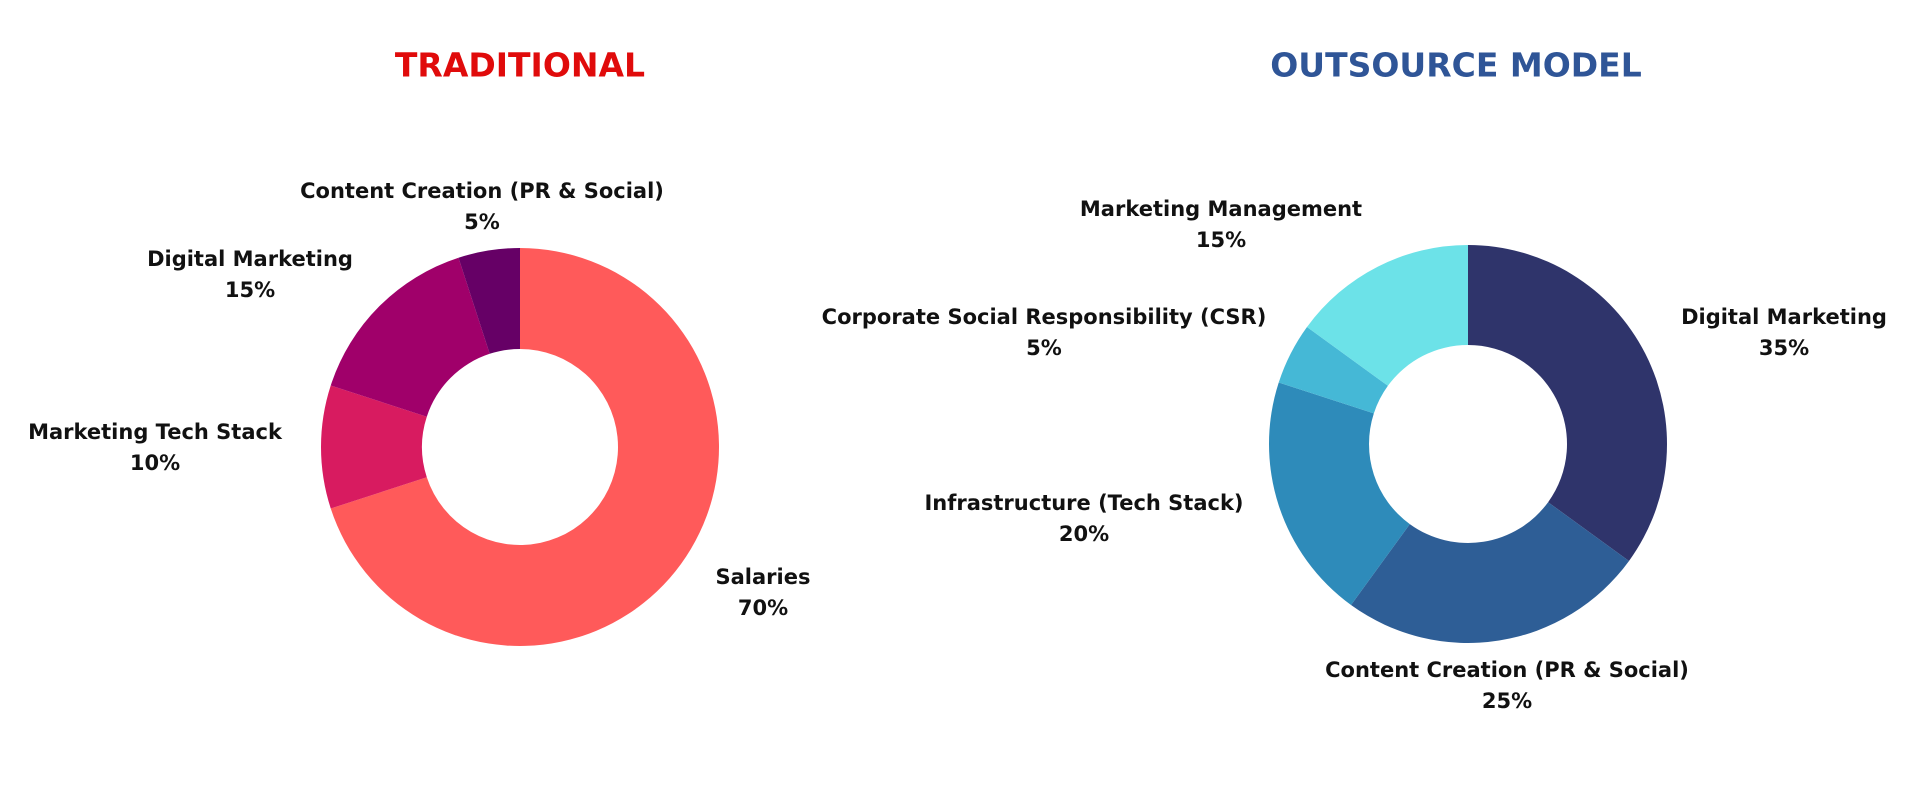 The height and width of the screenshot is (797, 1928). What do you see at coordinates (155, 463) in the screenshot?
I see `segment-value-label: 10%` at bounding box center [155, 463].